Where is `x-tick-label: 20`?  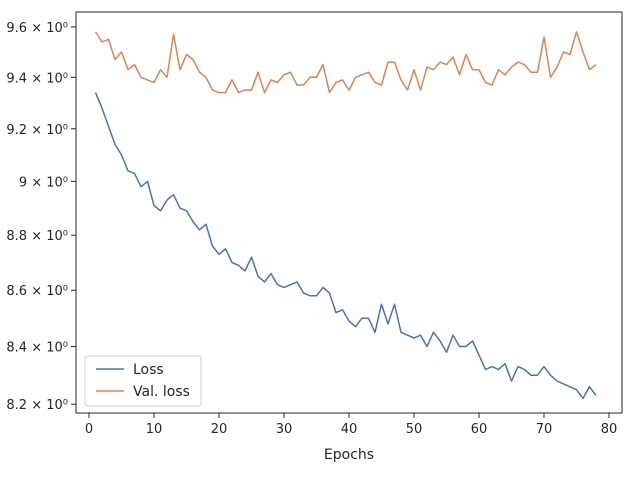
x-tick-label: 20 is located at coordinates (219, 429).